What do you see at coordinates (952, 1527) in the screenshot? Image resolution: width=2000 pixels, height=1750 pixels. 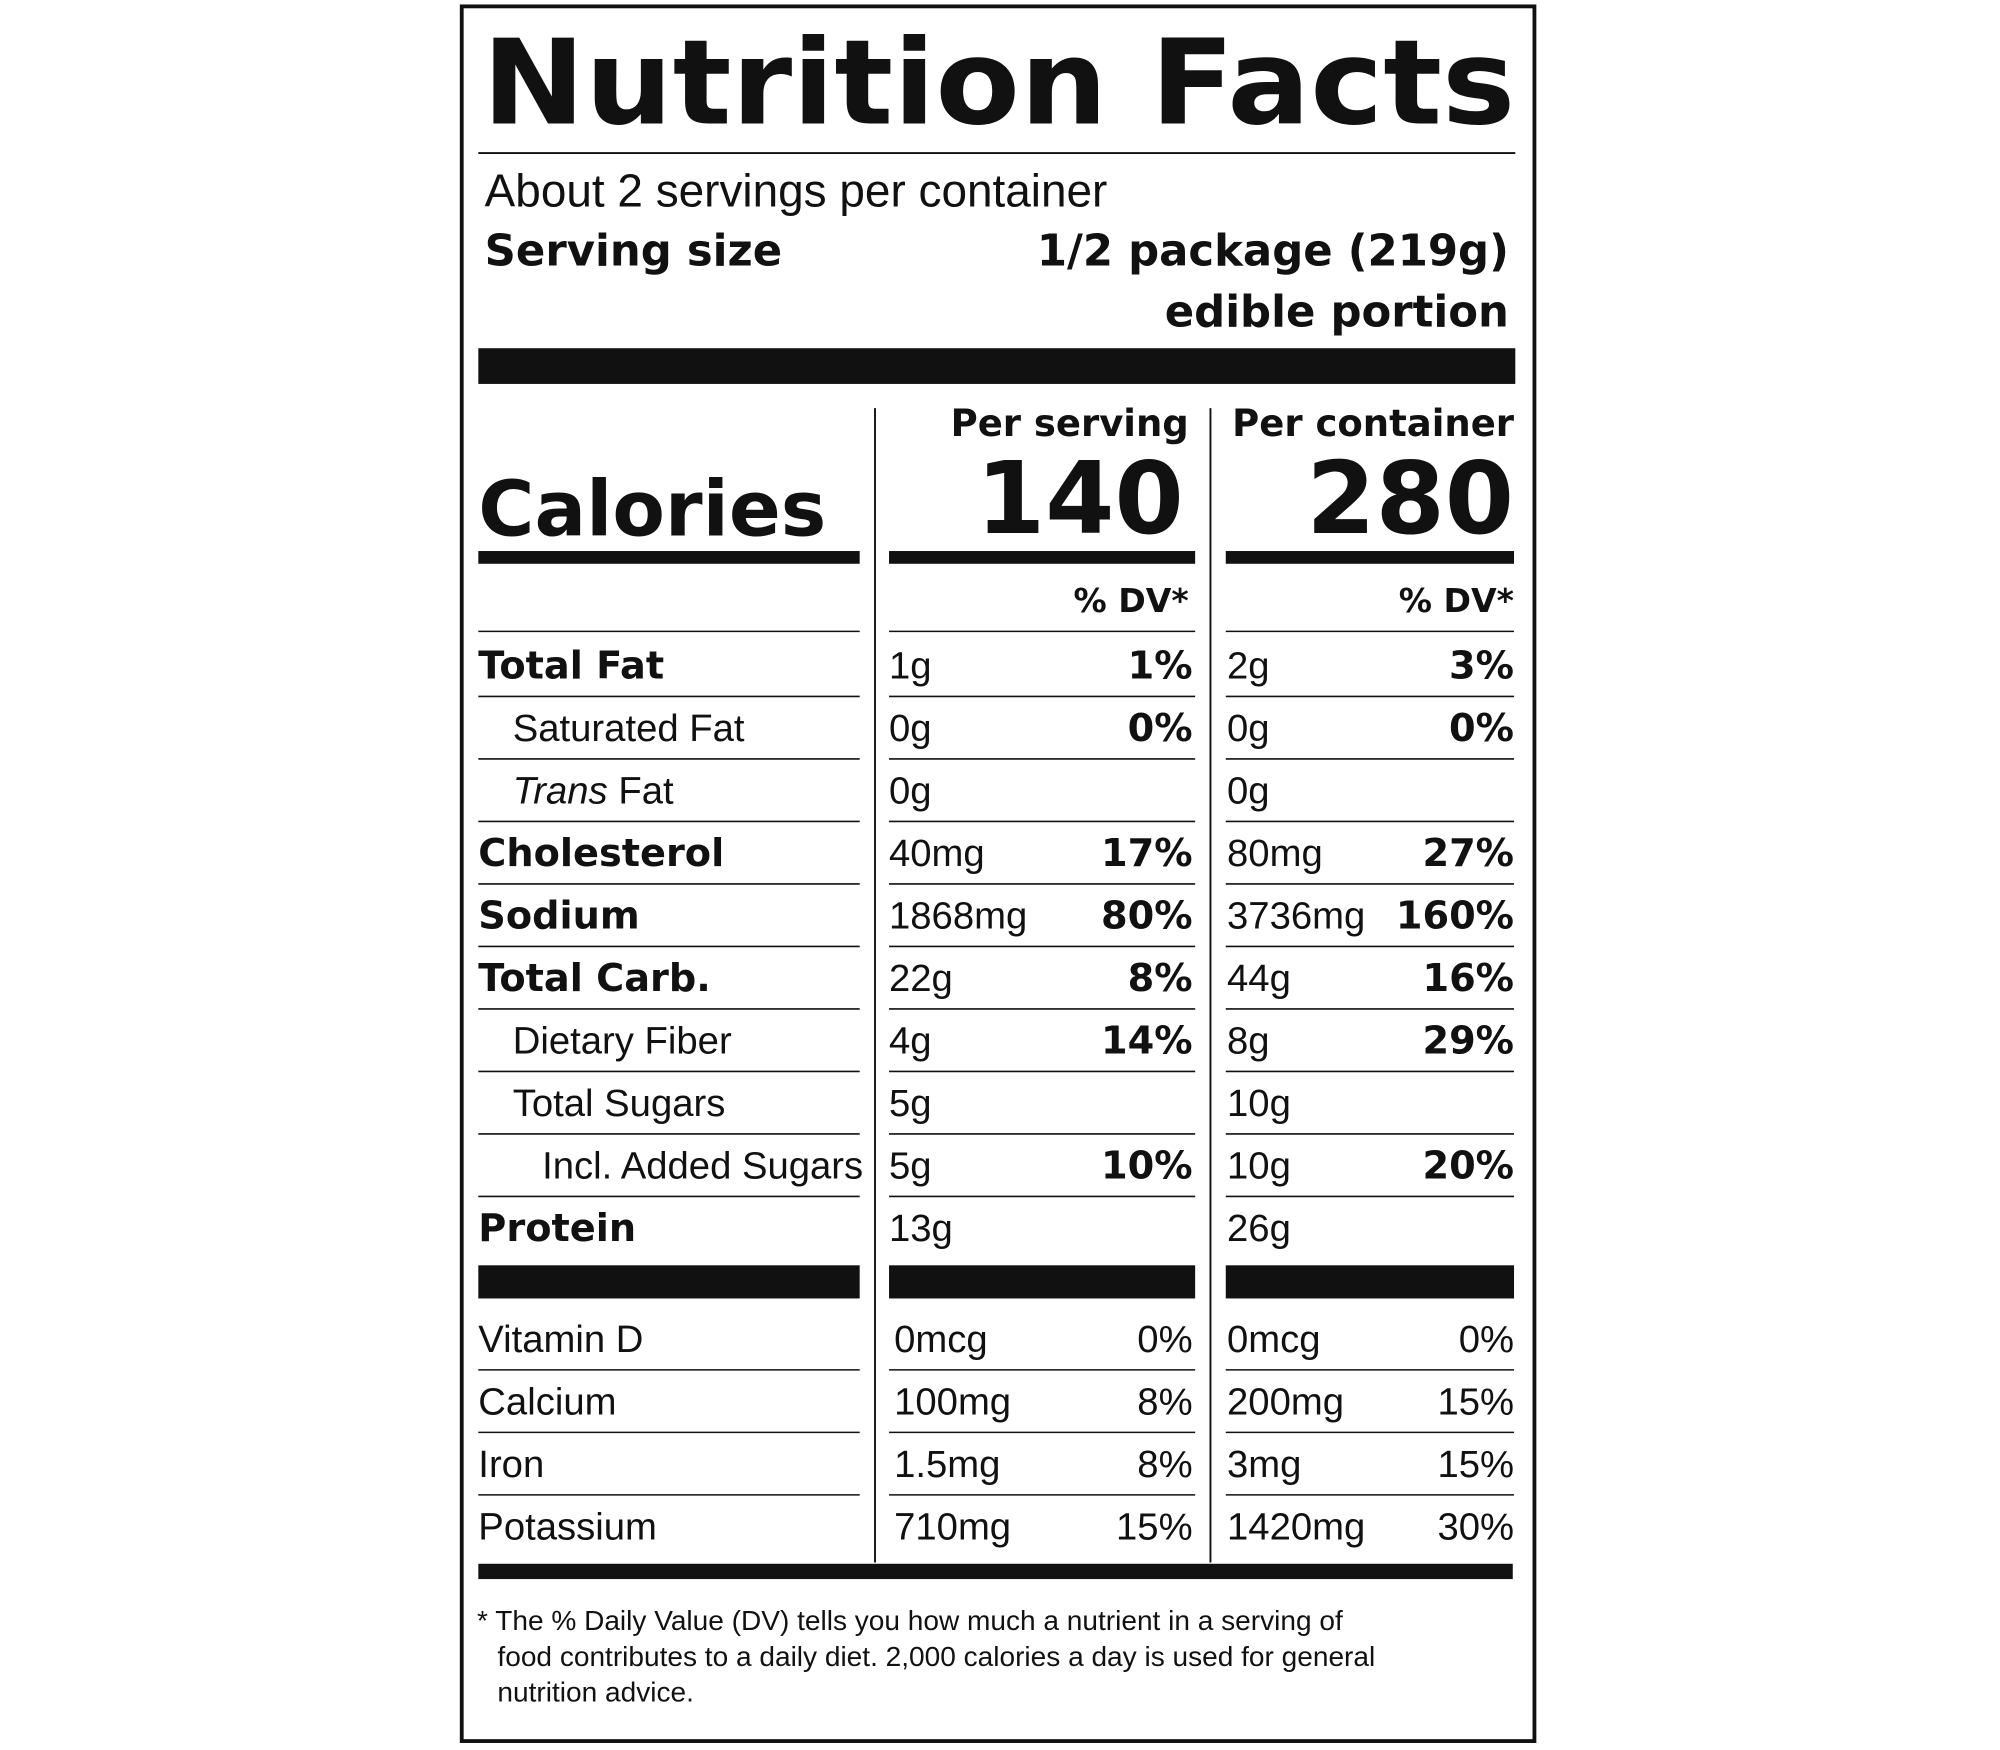 I see `amount-serving: 710mg` at bounding box center [952, 1527].